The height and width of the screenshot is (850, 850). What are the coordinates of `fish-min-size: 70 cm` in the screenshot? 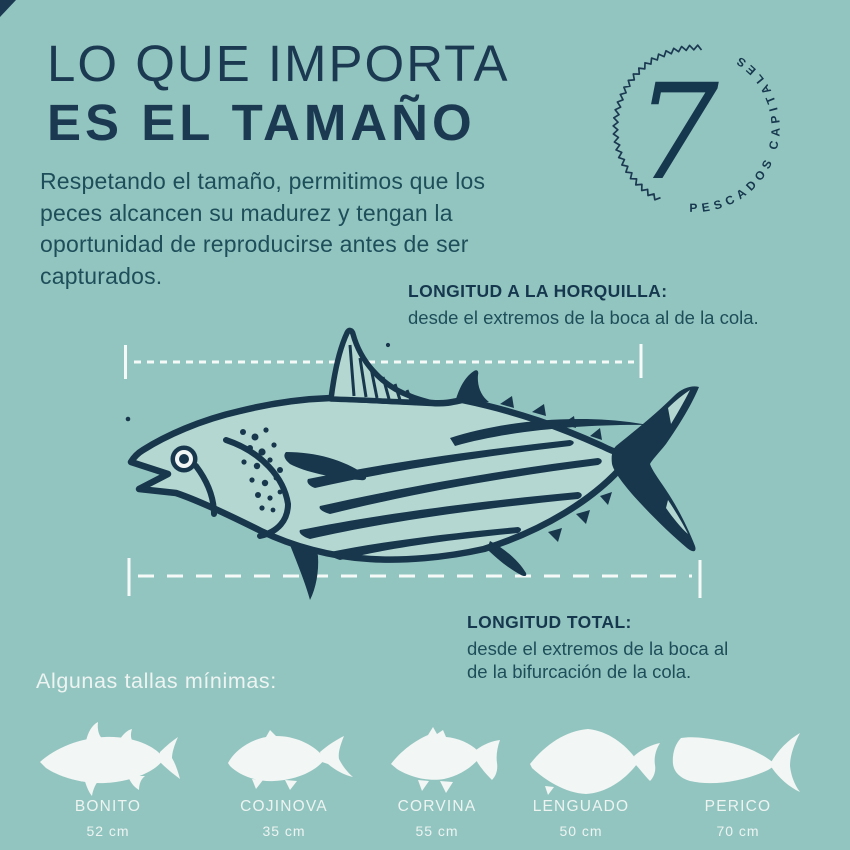 It's located at (738, 831).